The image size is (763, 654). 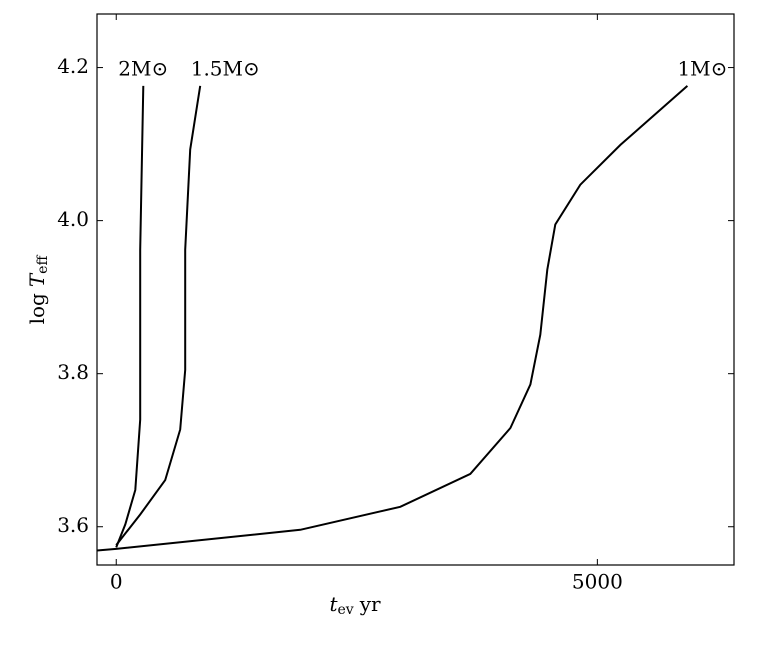 I want to click on x-tick-label: 0, so click(x=116, y=582).